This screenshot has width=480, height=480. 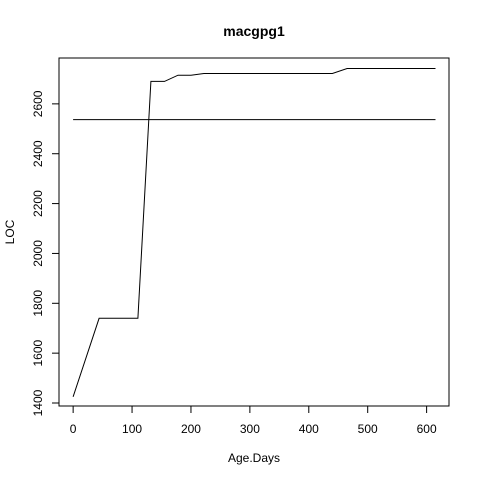 I want to click on y-tick-label: 2400, so click(x=38, y=153).